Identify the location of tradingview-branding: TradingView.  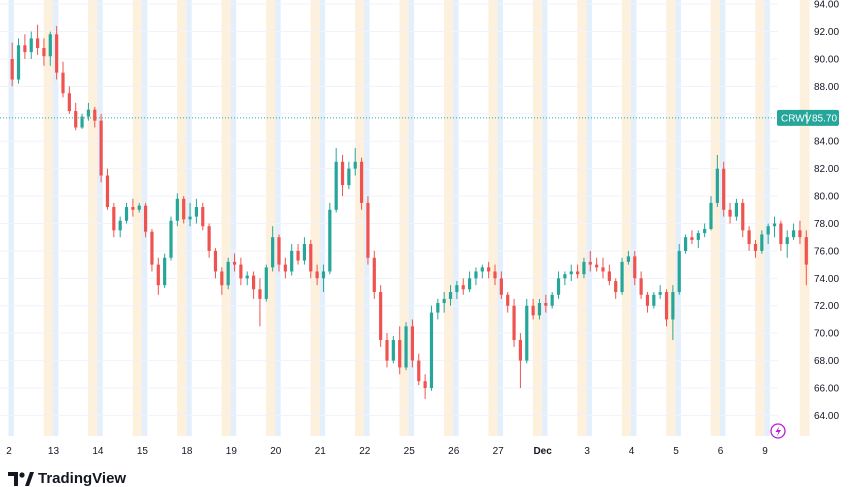
(67, 478).